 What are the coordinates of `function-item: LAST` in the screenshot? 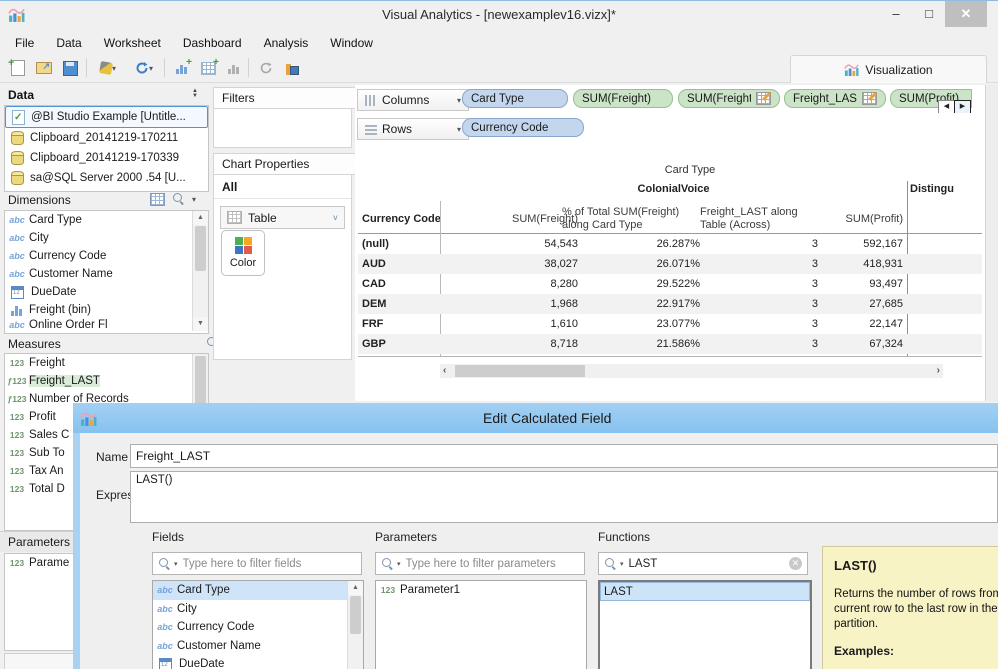 It's located at (705, 591).